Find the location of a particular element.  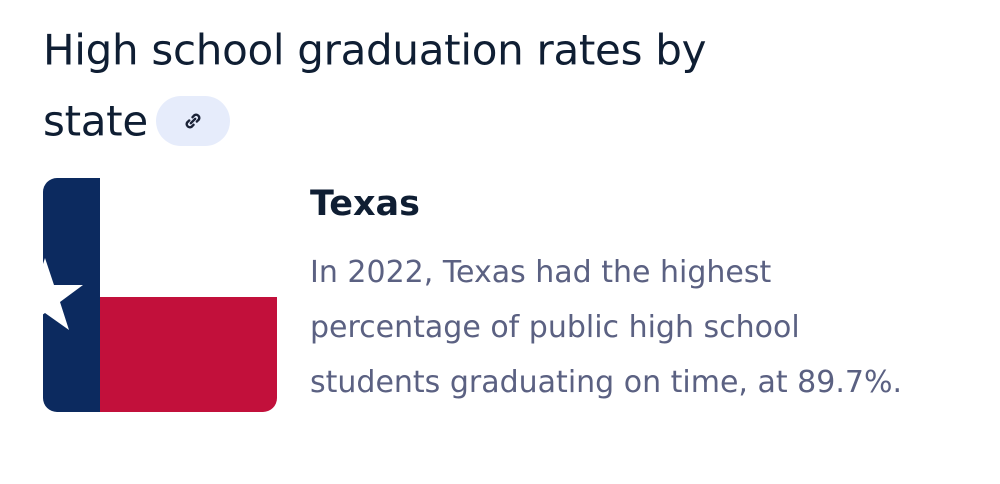

copy-link-button is located at coordinates (192, 121).